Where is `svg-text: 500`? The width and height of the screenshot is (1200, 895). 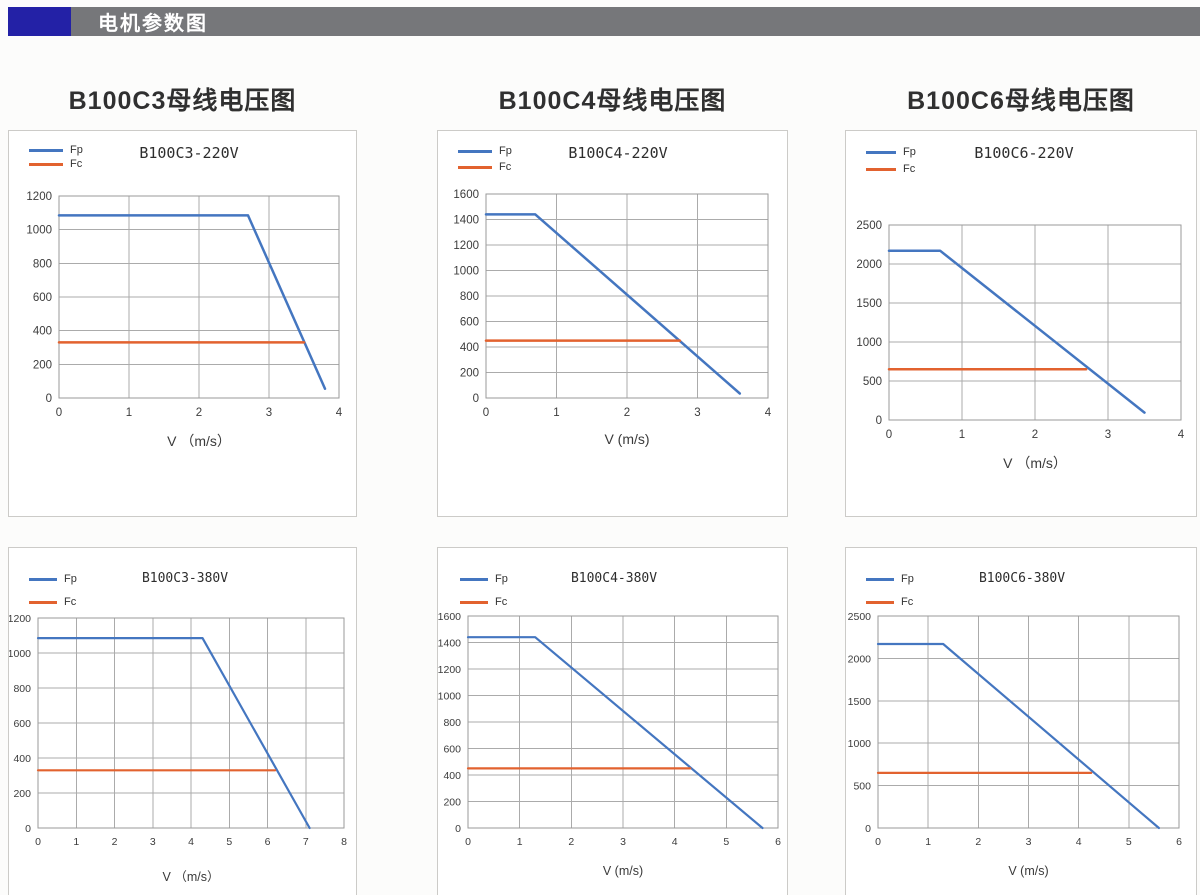
svg-text: 500 is located at coordinates (862, 787).